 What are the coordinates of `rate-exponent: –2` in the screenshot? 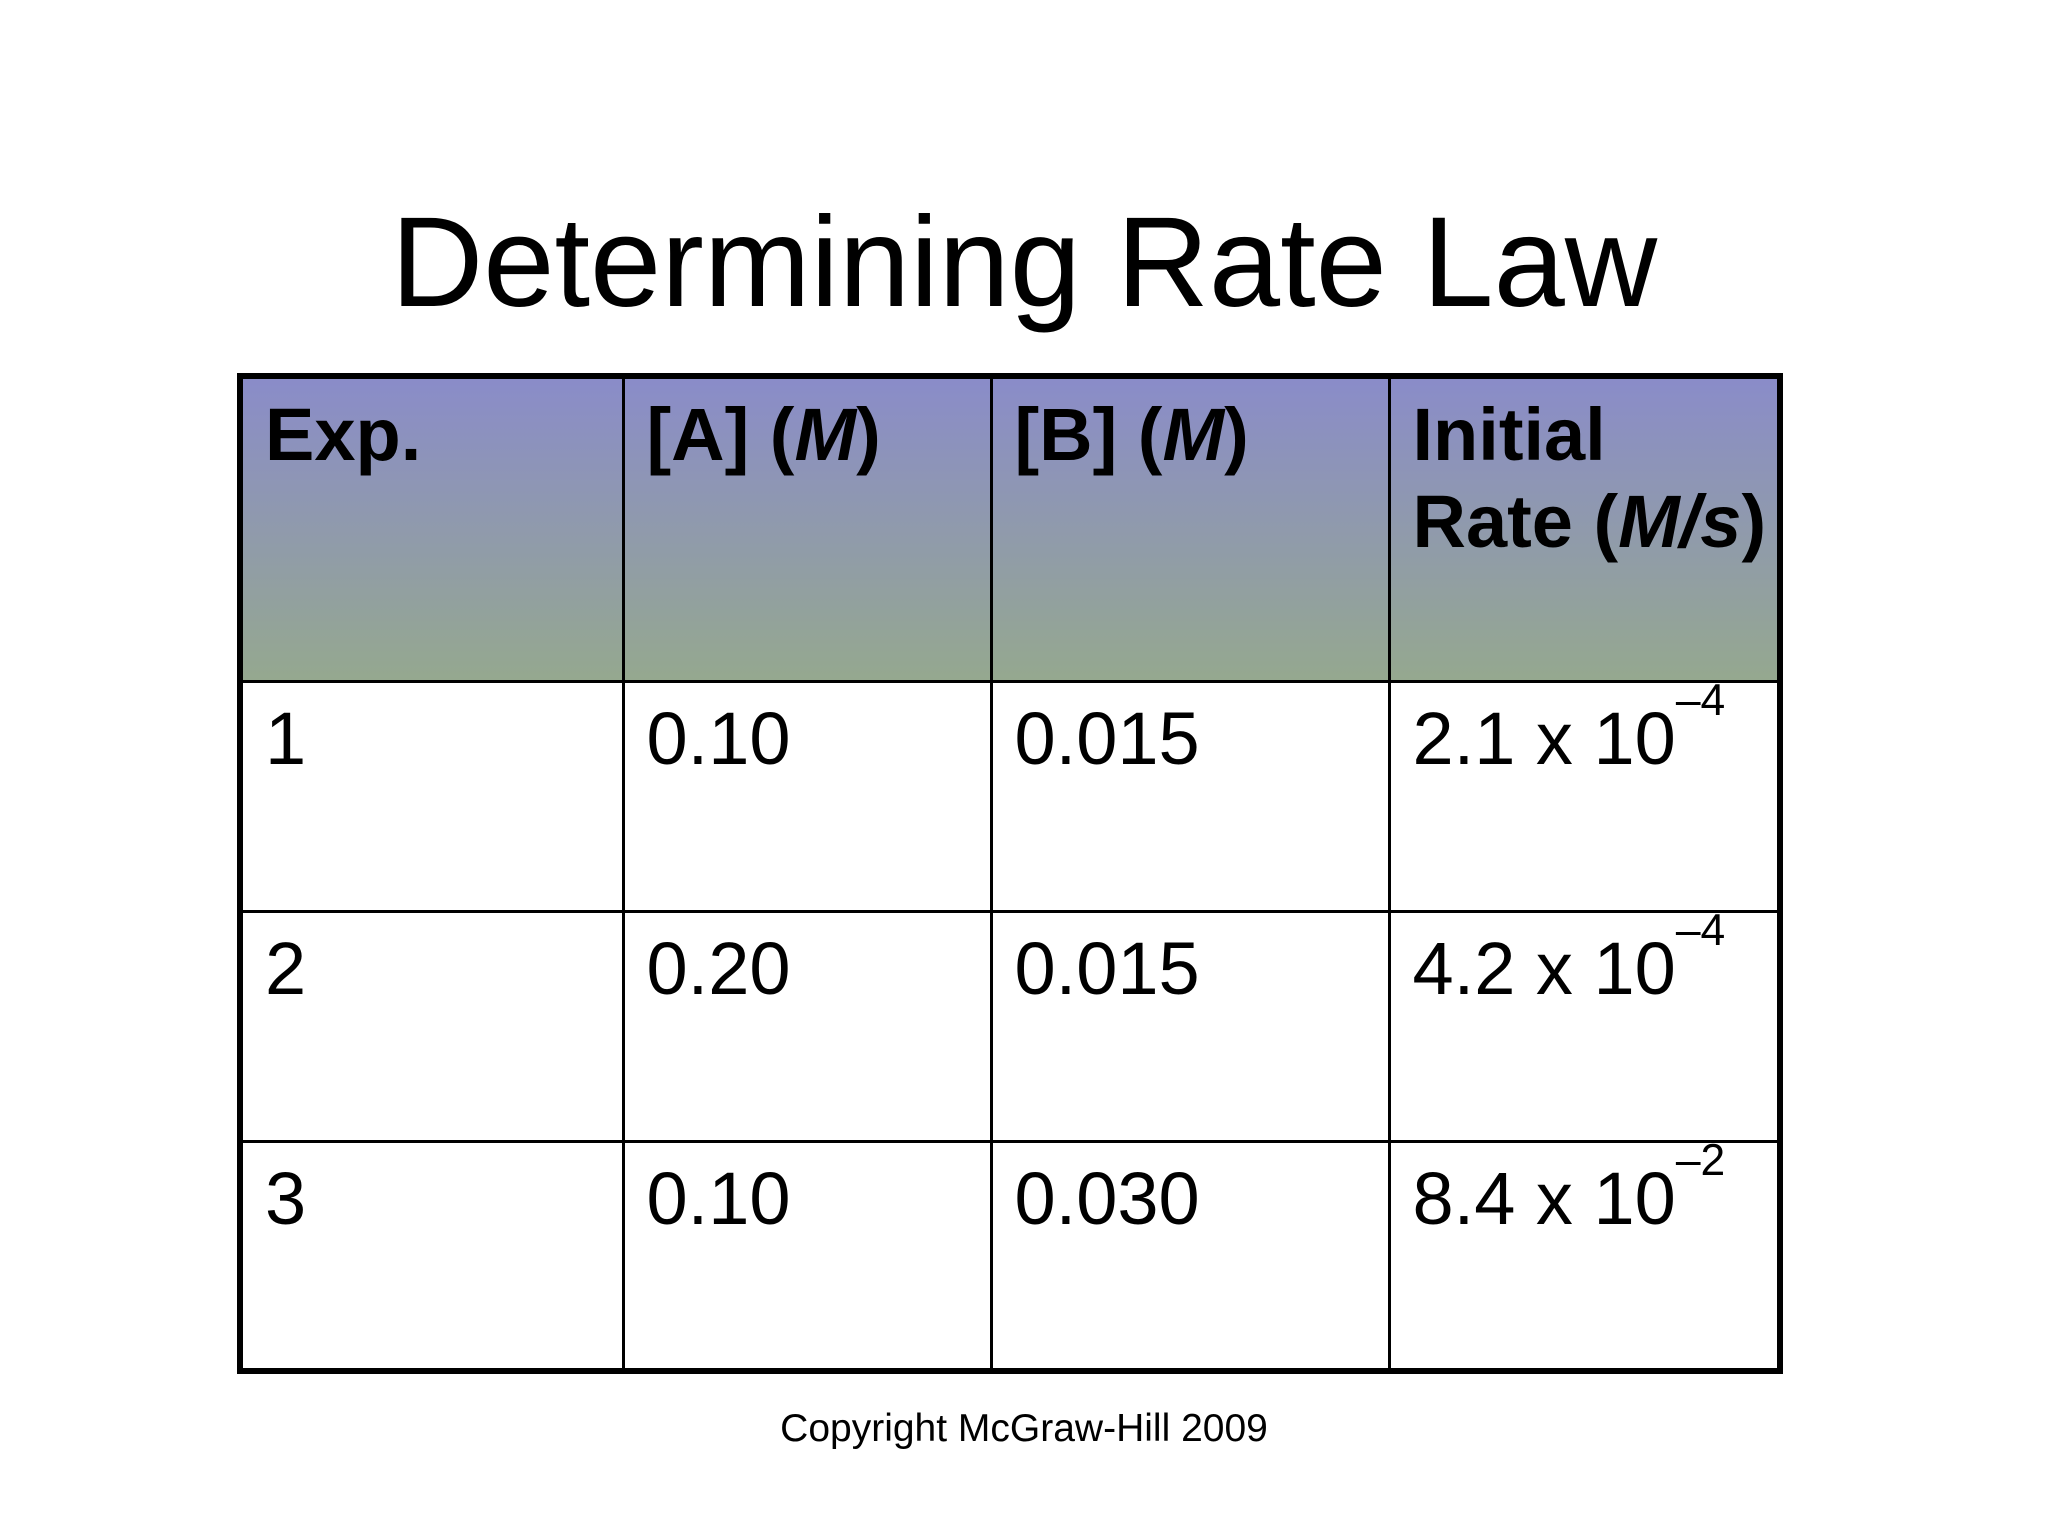 It's located at (1700, 1163).